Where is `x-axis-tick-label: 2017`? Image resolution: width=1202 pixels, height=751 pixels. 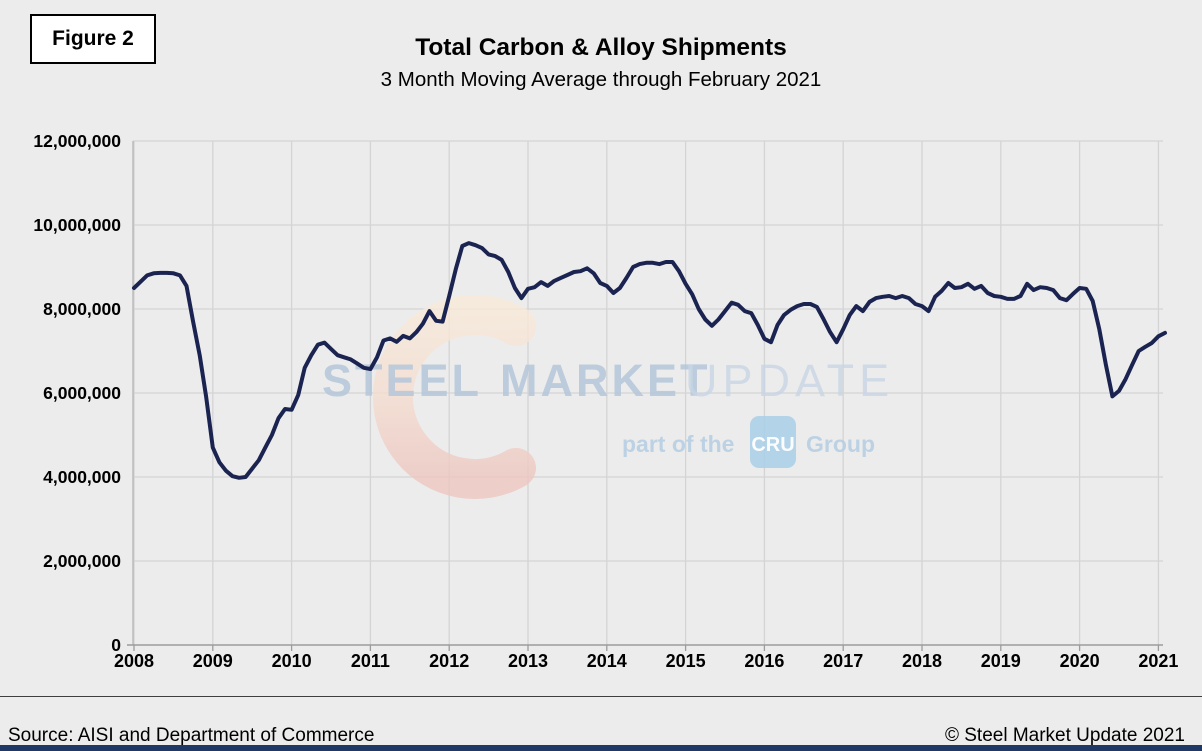
x-axis-tick-label: 2017 is located at coordinates (843, 661).